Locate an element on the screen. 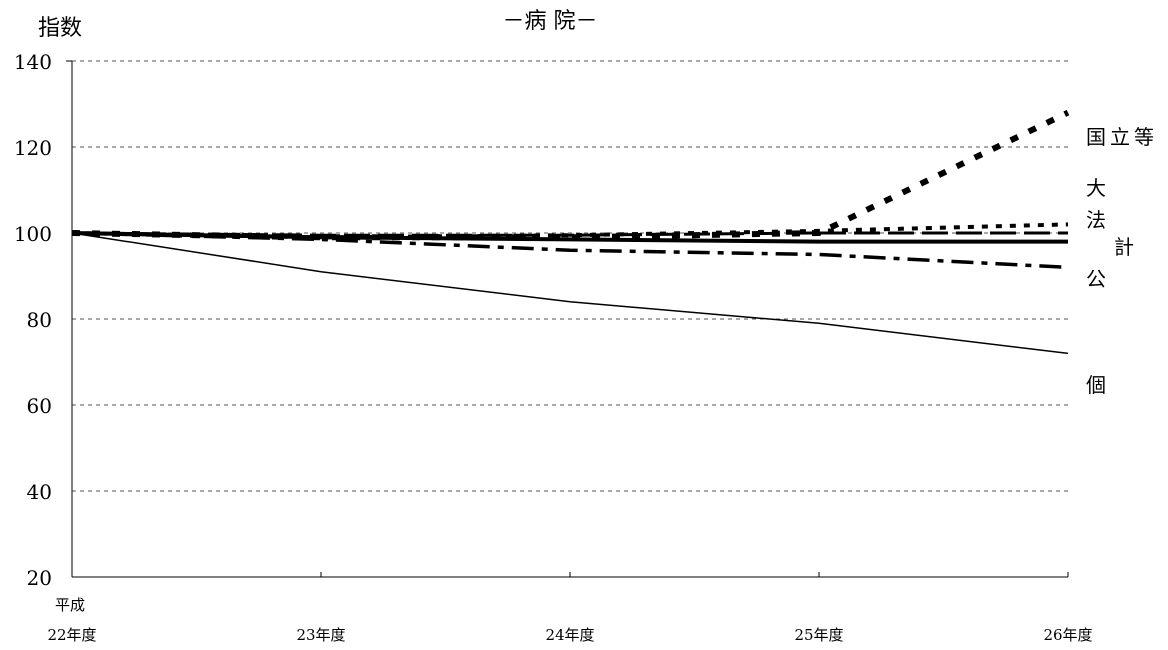 This screenshot has height=650, width=1168. legend-label: 国立等 is located at coordinates (1122, 137).